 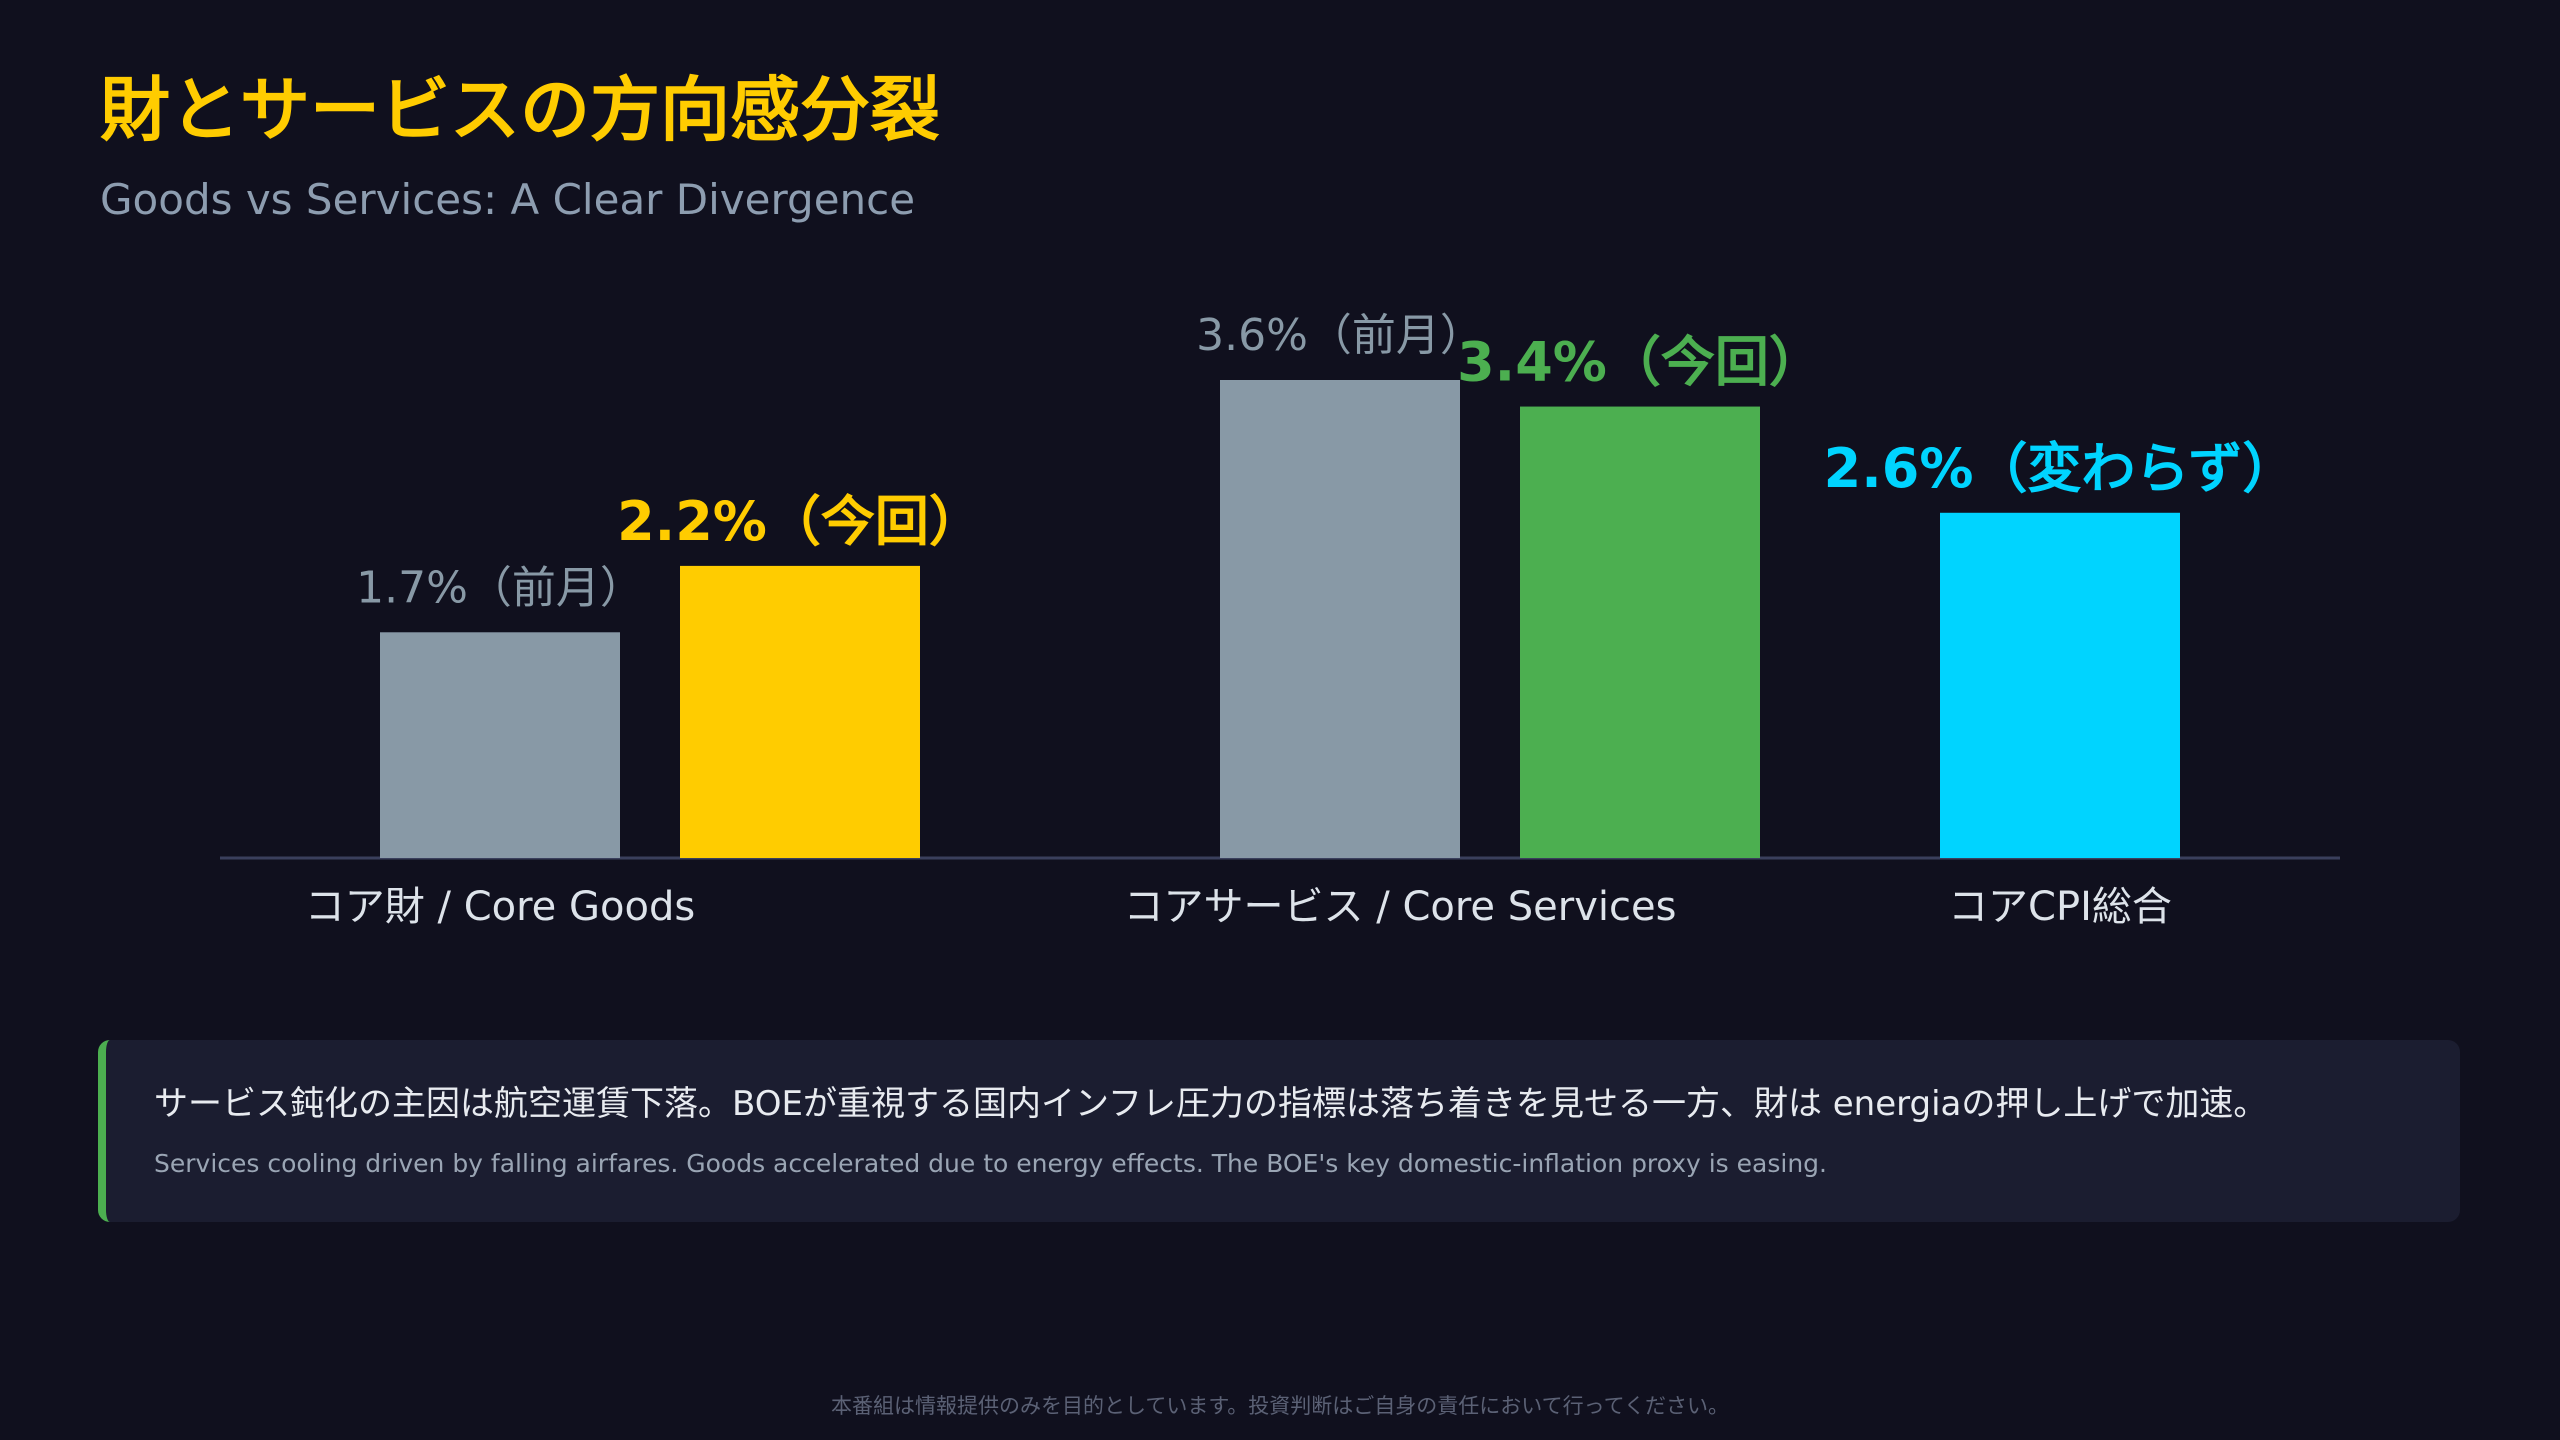 What do you see at coordinates (520, 110) in the screenshot?
I see `page-title: 財とサービスの方向感分裂` at bounding box center [520, 110].